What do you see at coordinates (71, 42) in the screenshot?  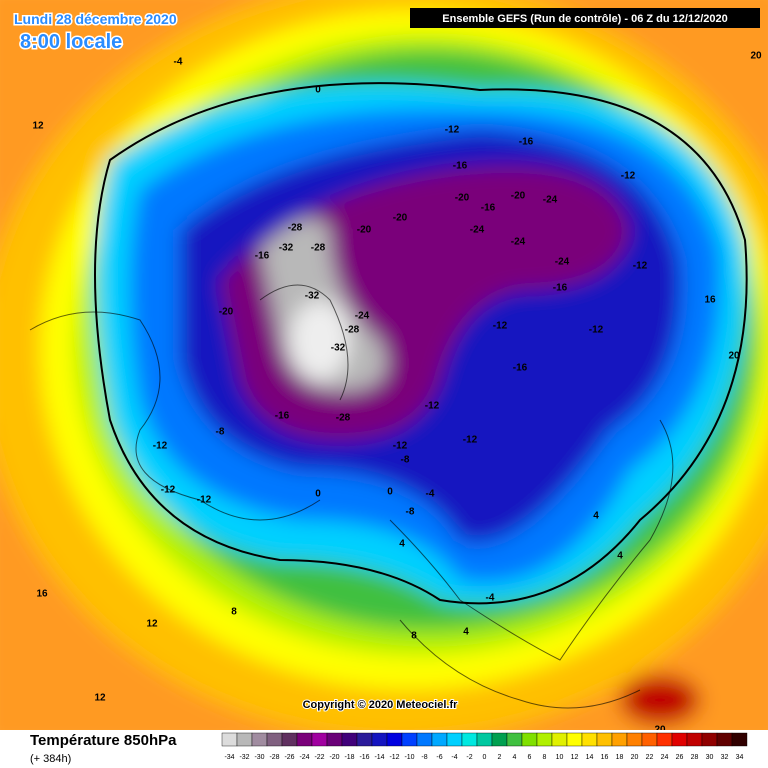 I see `map-time: 8:00 locale` at bounding box center [71, 42].